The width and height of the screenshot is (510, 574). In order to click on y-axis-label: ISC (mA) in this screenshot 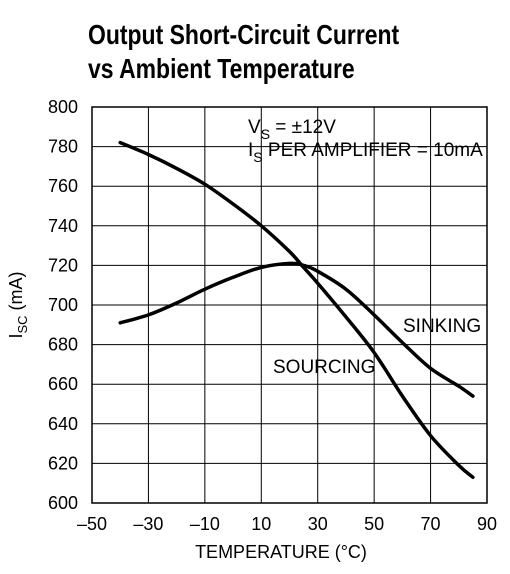, I will do `click(18, 304)`.